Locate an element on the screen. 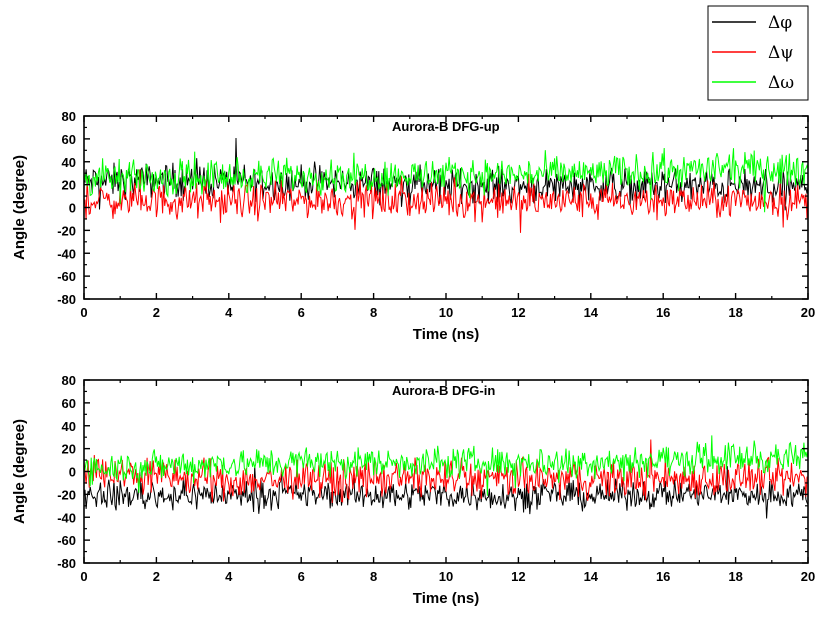  legend-label: Δψ is located at coordinates (781, 53).